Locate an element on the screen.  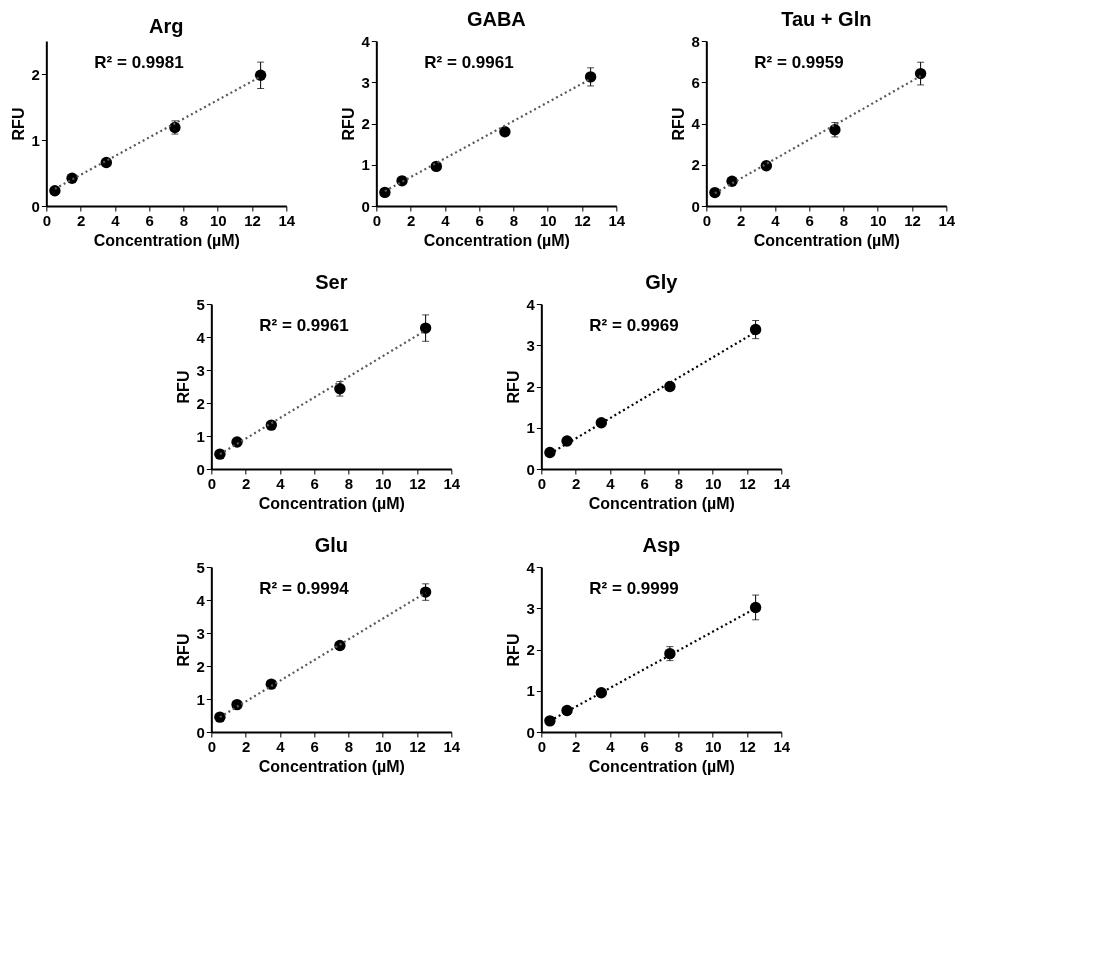
chart-title: GABA is located at coordinates (496, 19).